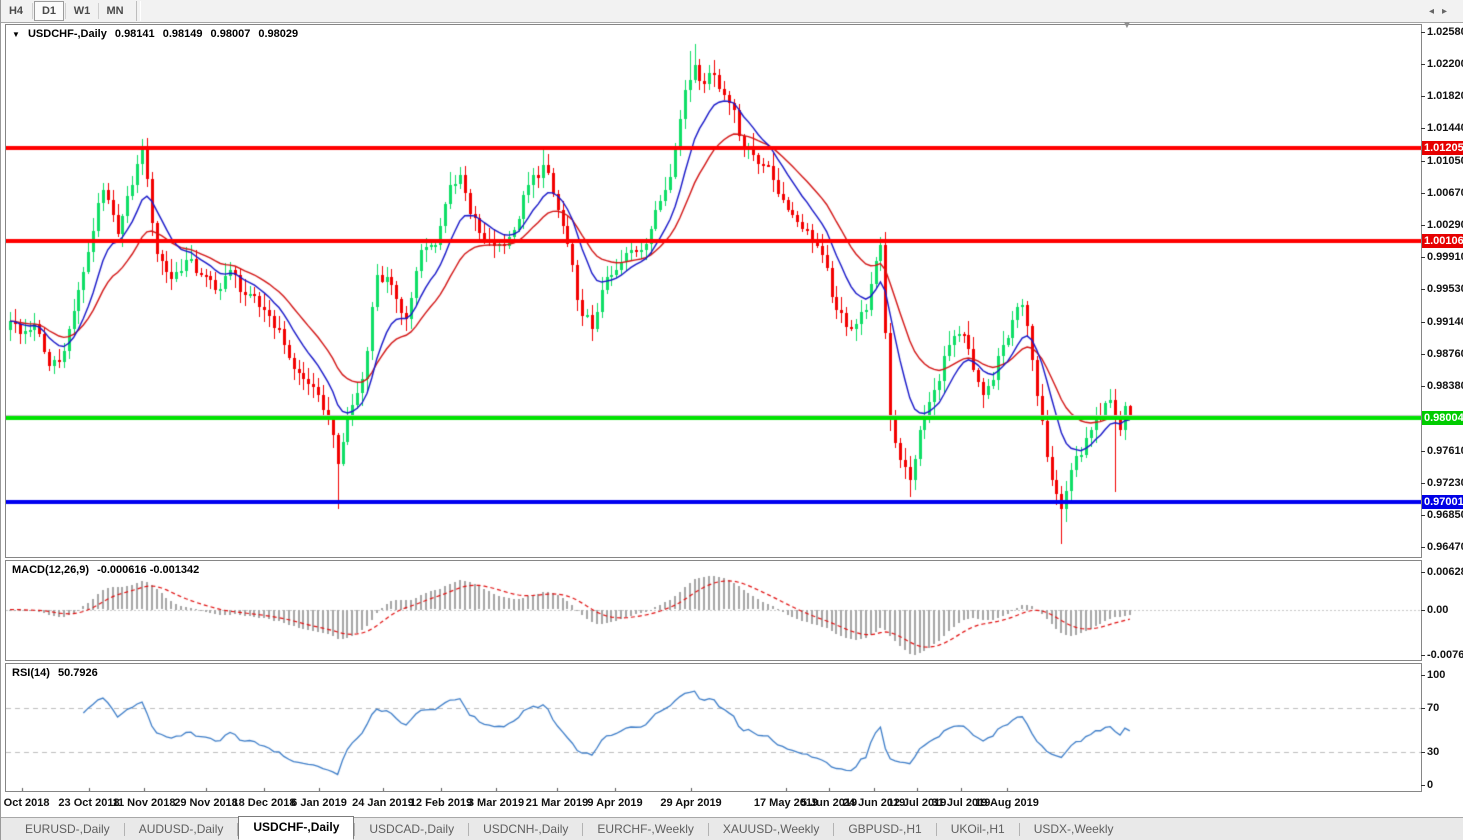  I want to click on tab-scroll-arrows: ◂▸, so click(1442, 11).